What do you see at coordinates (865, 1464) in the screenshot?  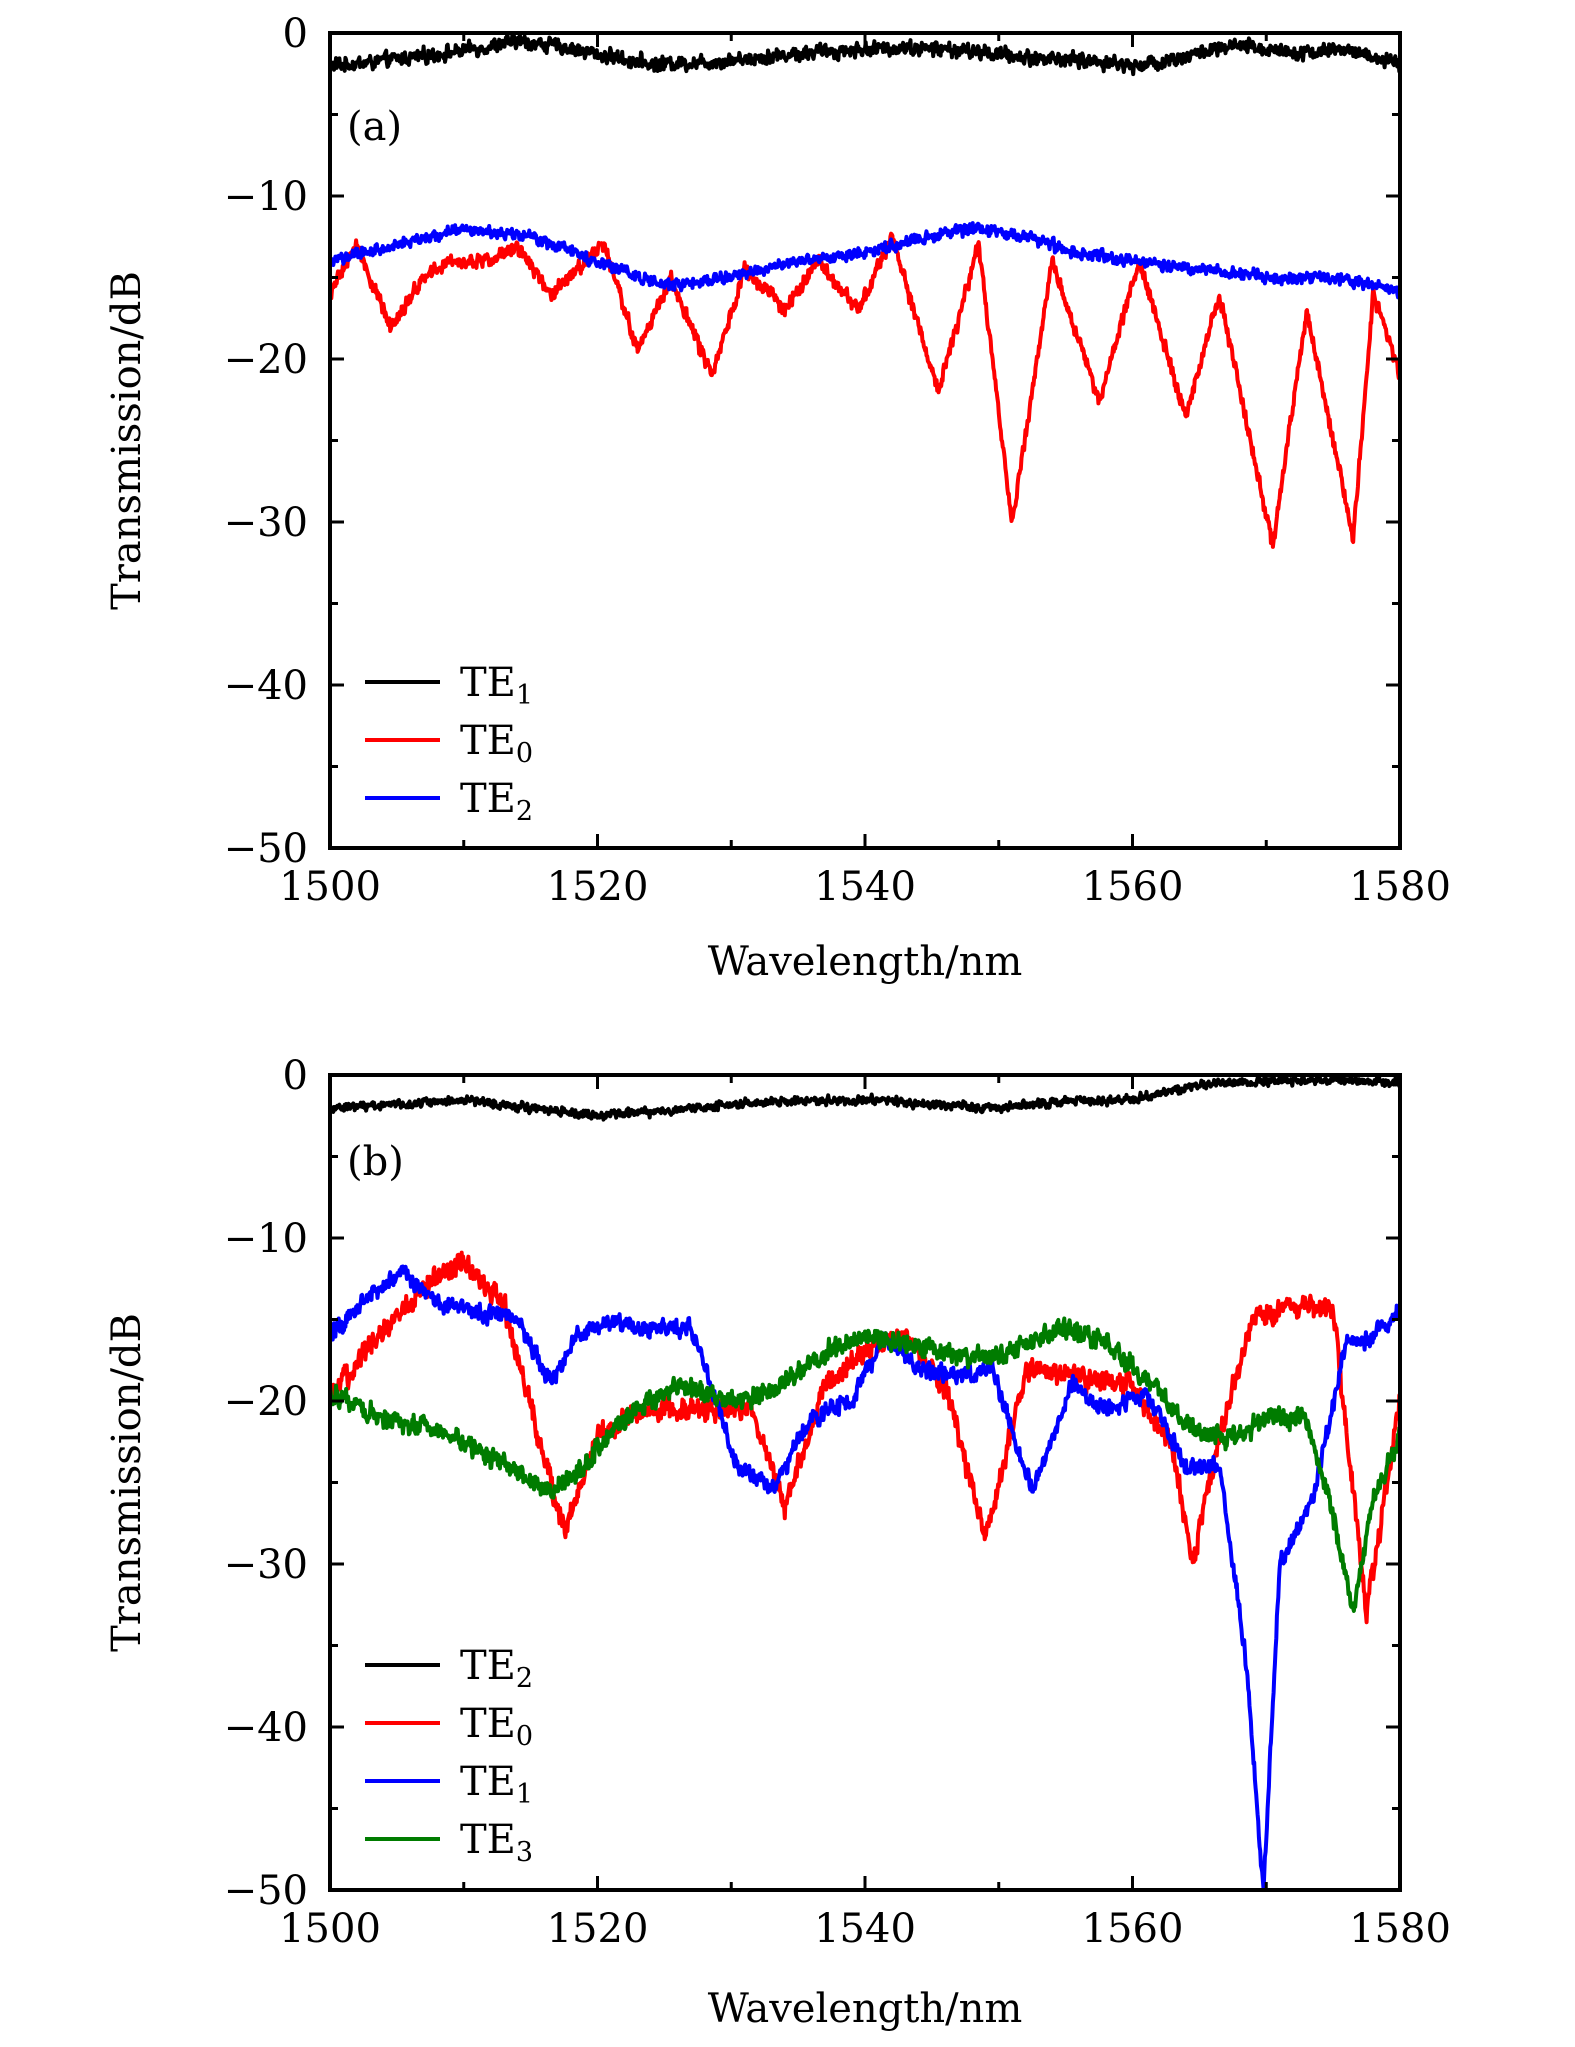 I see `series-line-te3` at bounding box center [865, 1464].